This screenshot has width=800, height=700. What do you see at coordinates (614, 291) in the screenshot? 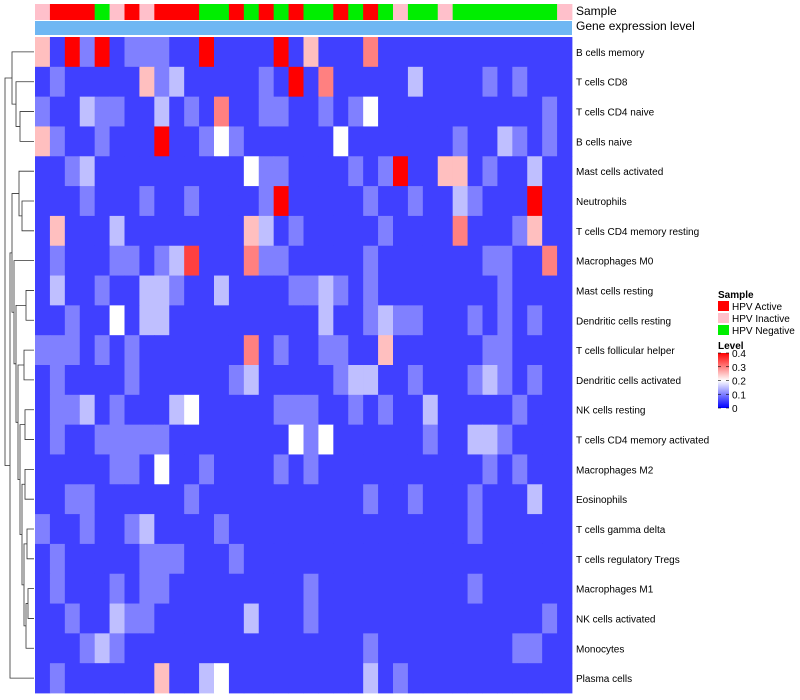
I see `row-label: Mast cells resting` at bounding box center [614, 291].